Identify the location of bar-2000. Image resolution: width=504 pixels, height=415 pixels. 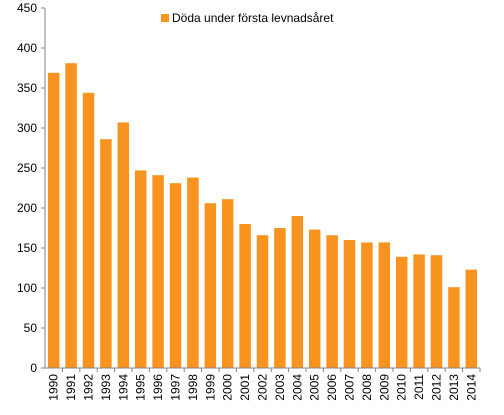
(227, 283).